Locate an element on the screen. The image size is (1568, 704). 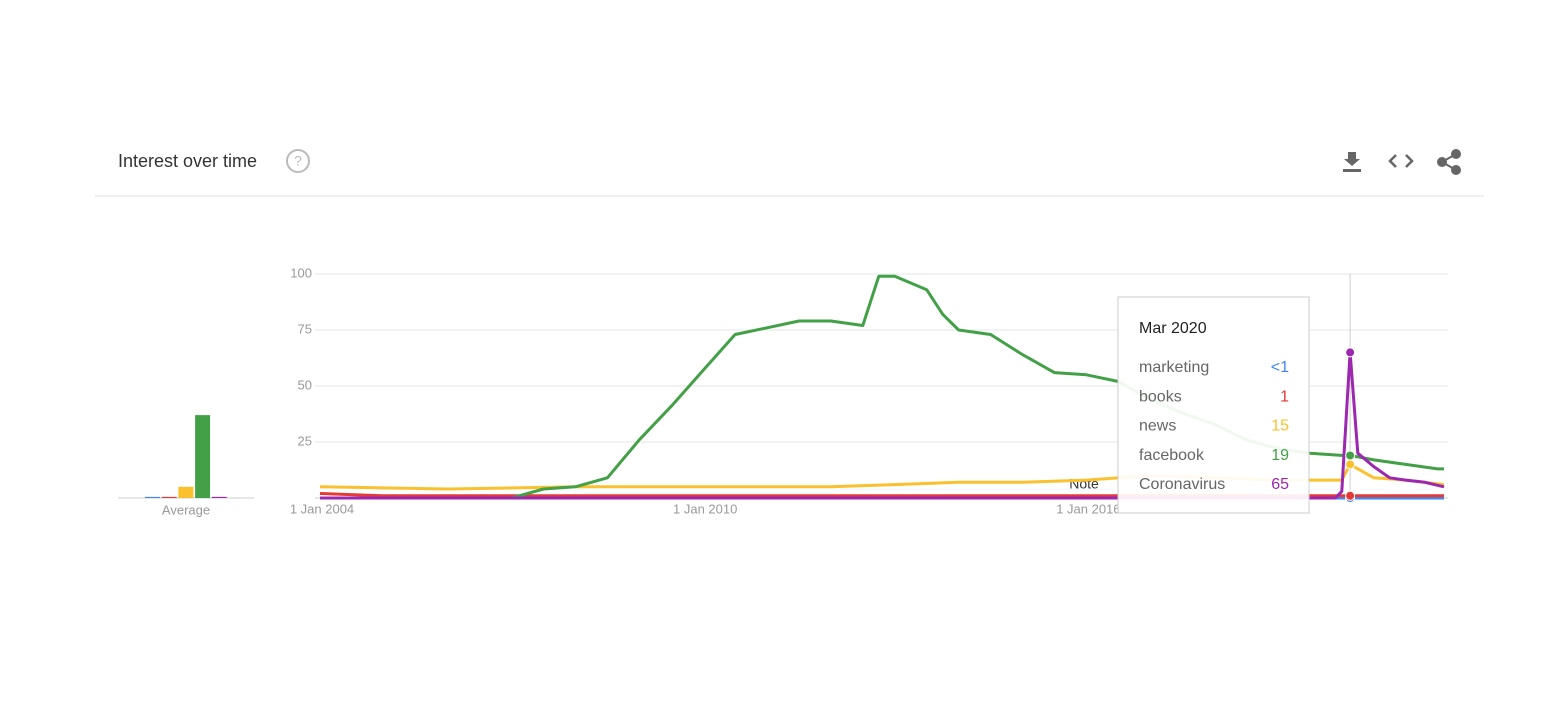
tooltip-value: 65 is located at coordinates (1280, 484).